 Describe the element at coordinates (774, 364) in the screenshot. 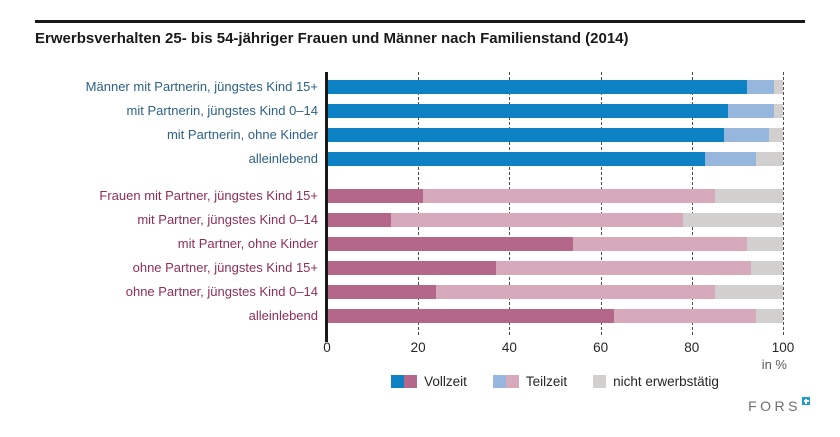

I see `x-axis-unit-label: in %` at that location.